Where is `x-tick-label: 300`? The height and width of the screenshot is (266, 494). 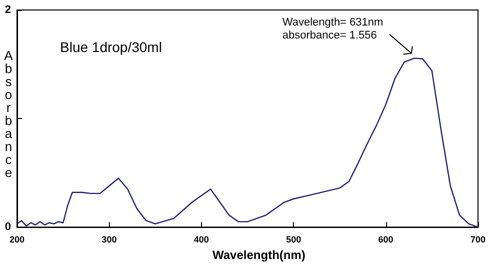 x-tick-label: 300 is located at coordinates (109, 239).